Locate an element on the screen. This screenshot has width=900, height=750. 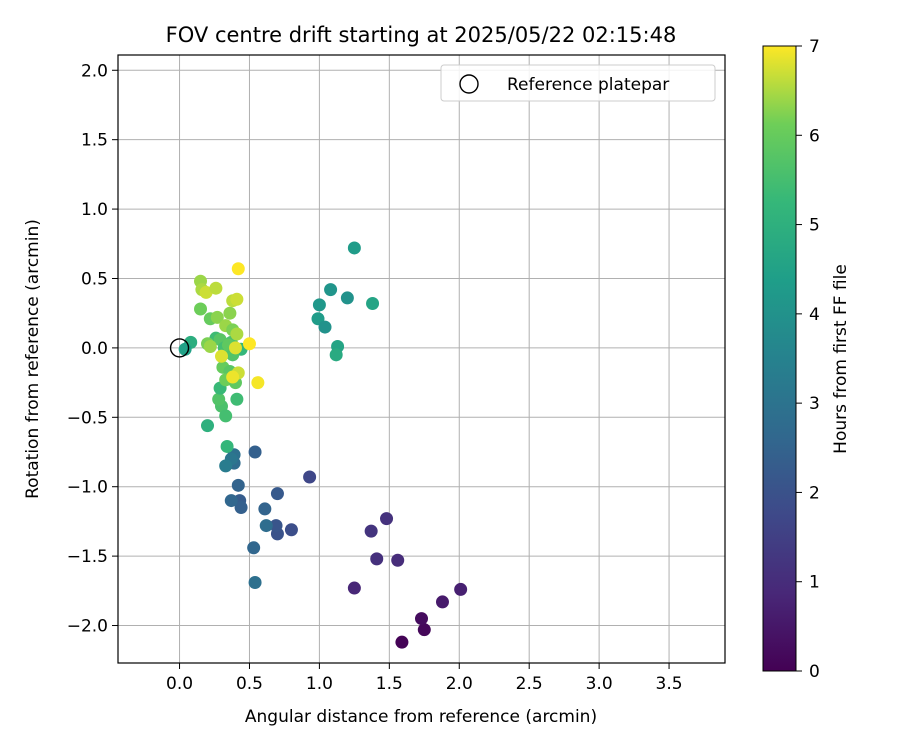
legend-entry-label: Reference platepar is located at coordinates (588, 85).